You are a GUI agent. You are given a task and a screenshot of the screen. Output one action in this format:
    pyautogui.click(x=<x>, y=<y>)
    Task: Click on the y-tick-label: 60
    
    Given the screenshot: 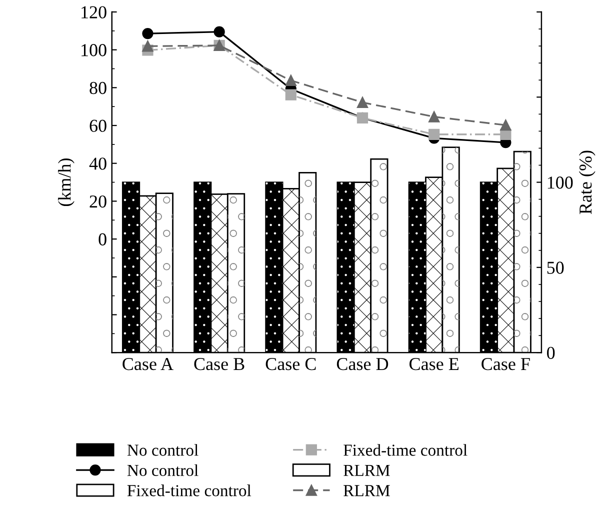 What is the action you would take?
    pyautogui.click(x=98, y=126)
    